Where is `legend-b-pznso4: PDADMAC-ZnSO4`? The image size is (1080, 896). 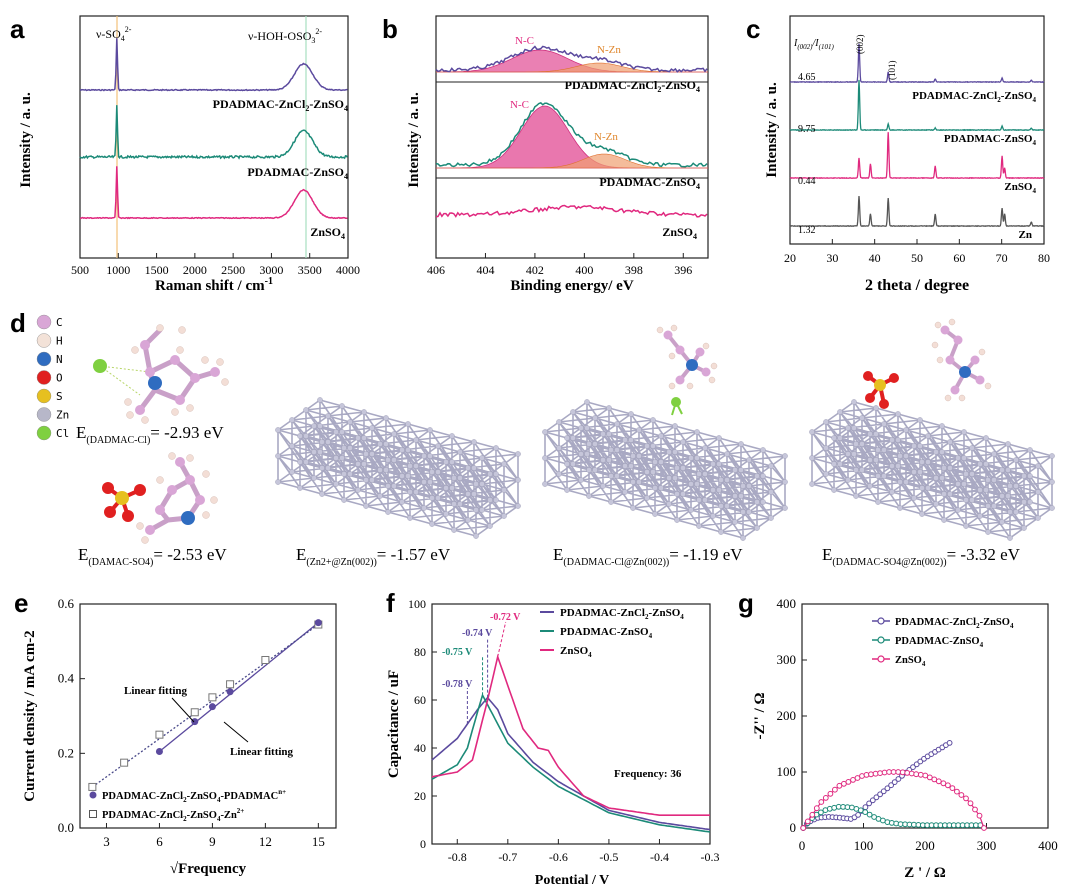 legend-b-pznso4: PDADMAC-ZnSO4 is located at coordinates (649, 183).